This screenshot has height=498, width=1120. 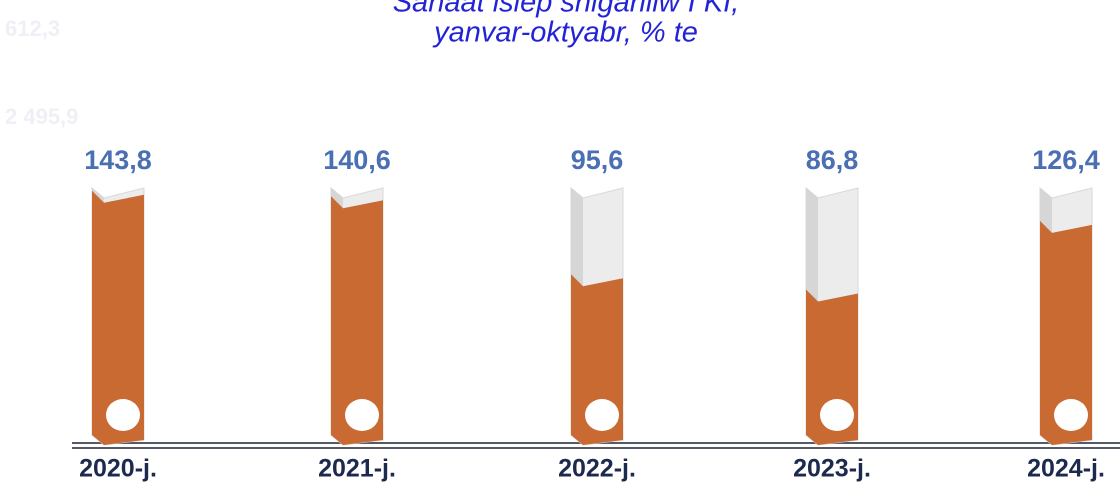 I want to click on x-tick-label: 2022-j., so click(x=597, y=469).